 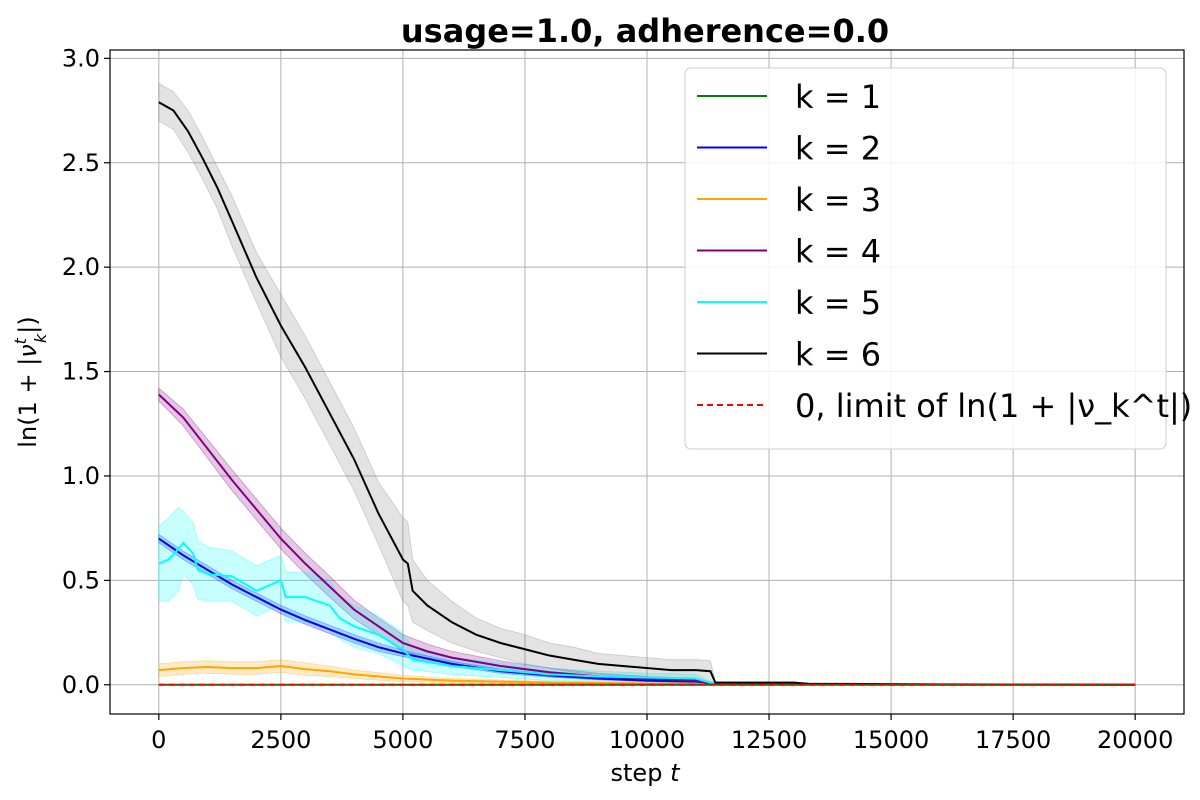 I want to click on legend-label: k = 2, so click(x=838, y=149).